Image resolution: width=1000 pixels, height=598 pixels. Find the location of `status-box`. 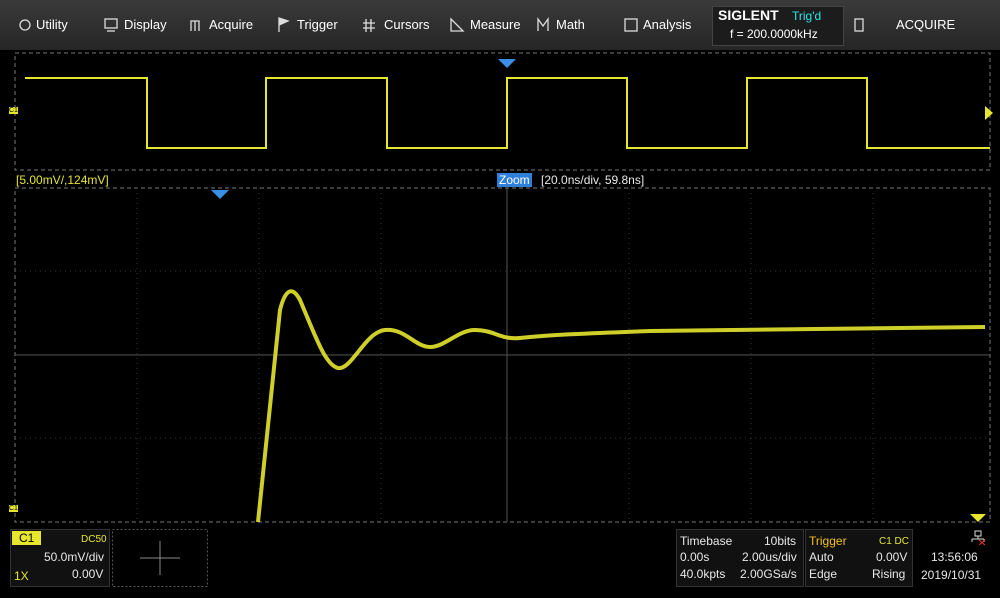

status-box is located at coordinates (778, 26).